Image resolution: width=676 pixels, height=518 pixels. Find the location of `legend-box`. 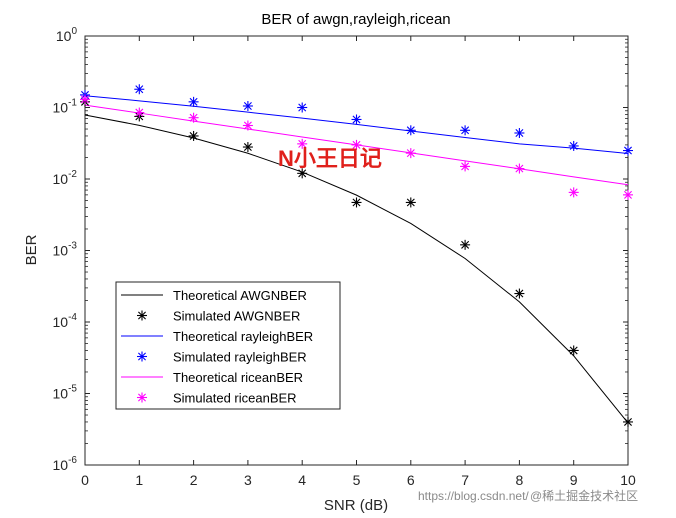

legend-box is located at coordinates (228, 345).